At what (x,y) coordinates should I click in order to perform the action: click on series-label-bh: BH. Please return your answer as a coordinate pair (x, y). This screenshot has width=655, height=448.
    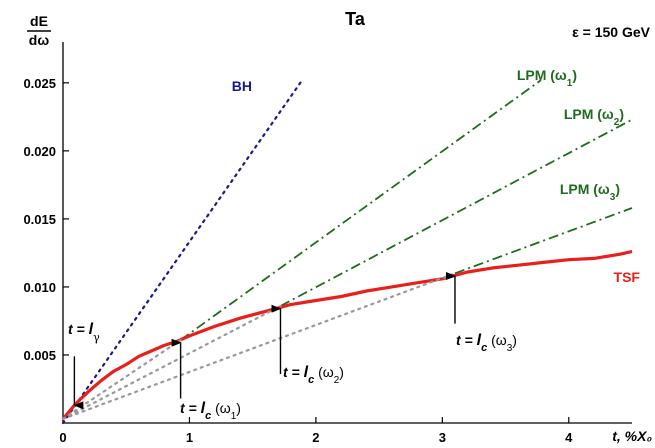
    Looking at the image, I should click on (242, 86).